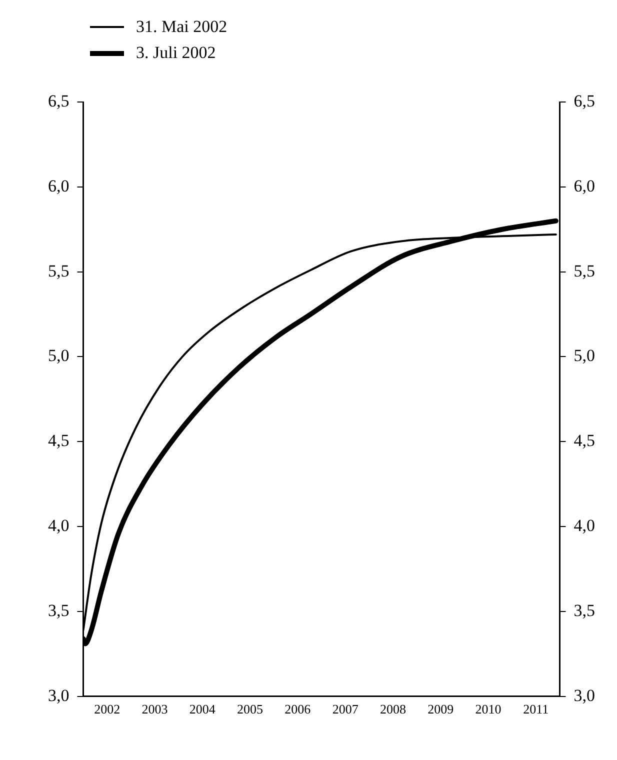 This screenshot has height=760, width=617. What do you see at coordinates (345, 709) in the screenshot?
I see `x-tick-label: 2007` at bounding box center [345, 709].